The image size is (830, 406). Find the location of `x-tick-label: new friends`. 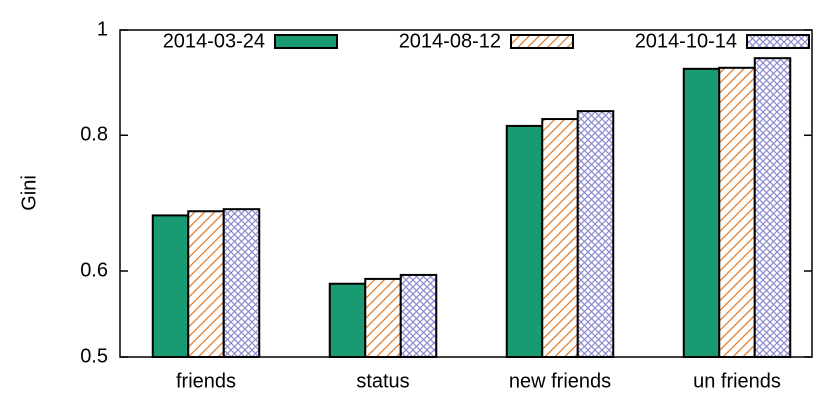

x-tick-label: new friends is located at coordinates (560, 381).